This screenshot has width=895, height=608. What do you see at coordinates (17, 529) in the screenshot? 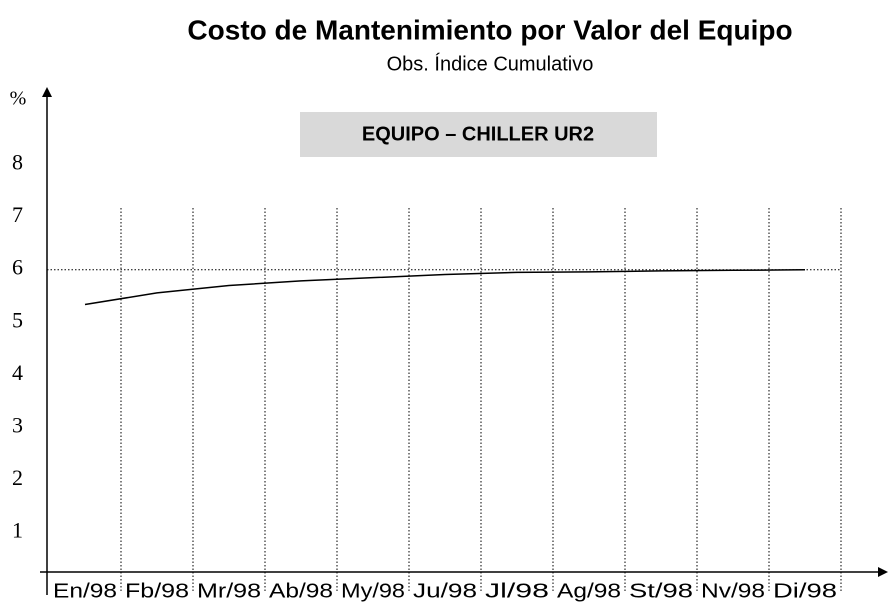
I see `y-tick-label: 1` at bounding box center [17, 529].